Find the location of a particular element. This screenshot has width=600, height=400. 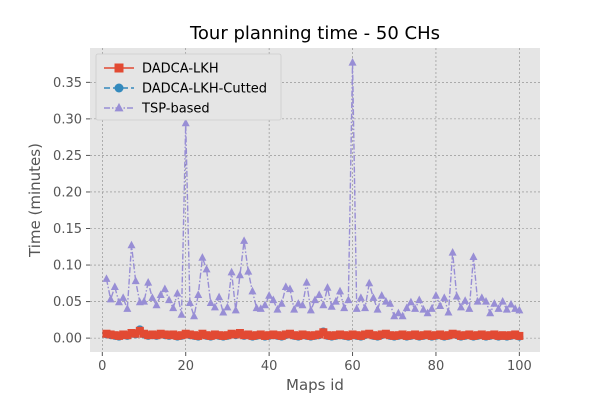

y-tick-label: 0.35 is located at coordinates (67, 83).